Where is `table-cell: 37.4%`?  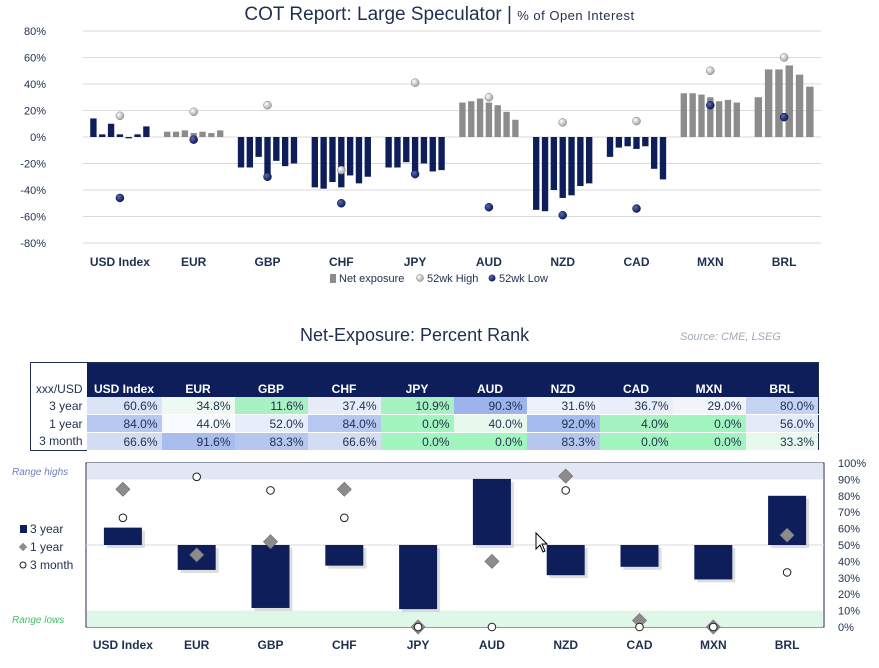 table-cell: 37.4% is located at coordinates (344, 406).